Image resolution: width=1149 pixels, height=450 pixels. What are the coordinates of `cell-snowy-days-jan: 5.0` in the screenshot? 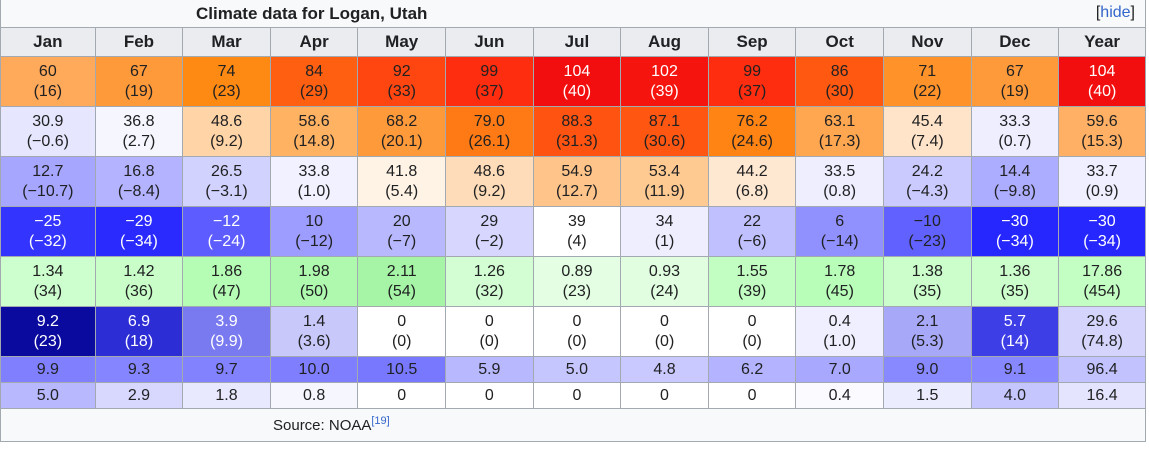 It's located at (48, 395).